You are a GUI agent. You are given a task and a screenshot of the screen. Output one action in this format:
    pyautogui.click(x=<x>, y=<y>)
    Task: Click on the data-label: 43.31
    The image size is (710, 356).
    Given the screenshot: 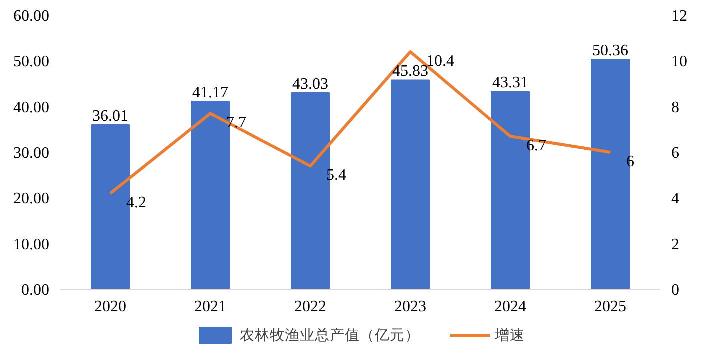 What is the action you would take?
    pyautogui.click(x=510, y=83)
    